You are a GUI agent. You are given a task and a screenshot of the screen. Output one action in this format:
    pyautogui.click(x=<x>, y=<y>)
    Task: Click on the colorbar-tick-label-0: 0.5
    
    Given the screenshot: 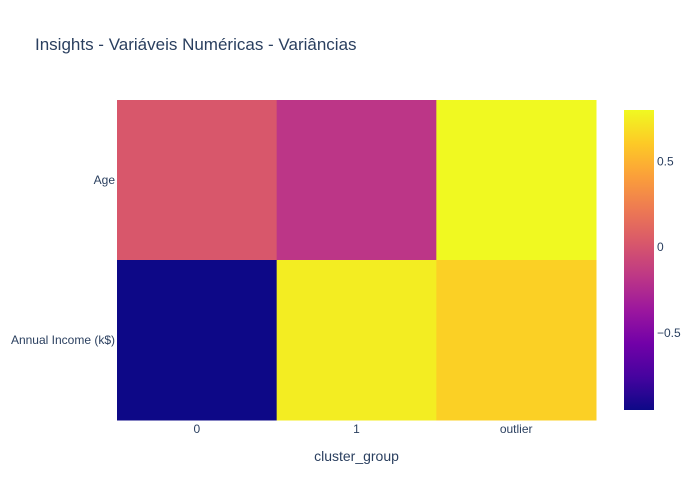 What is the action you would take?
    pyautogui.click(x=665, y=161)
    